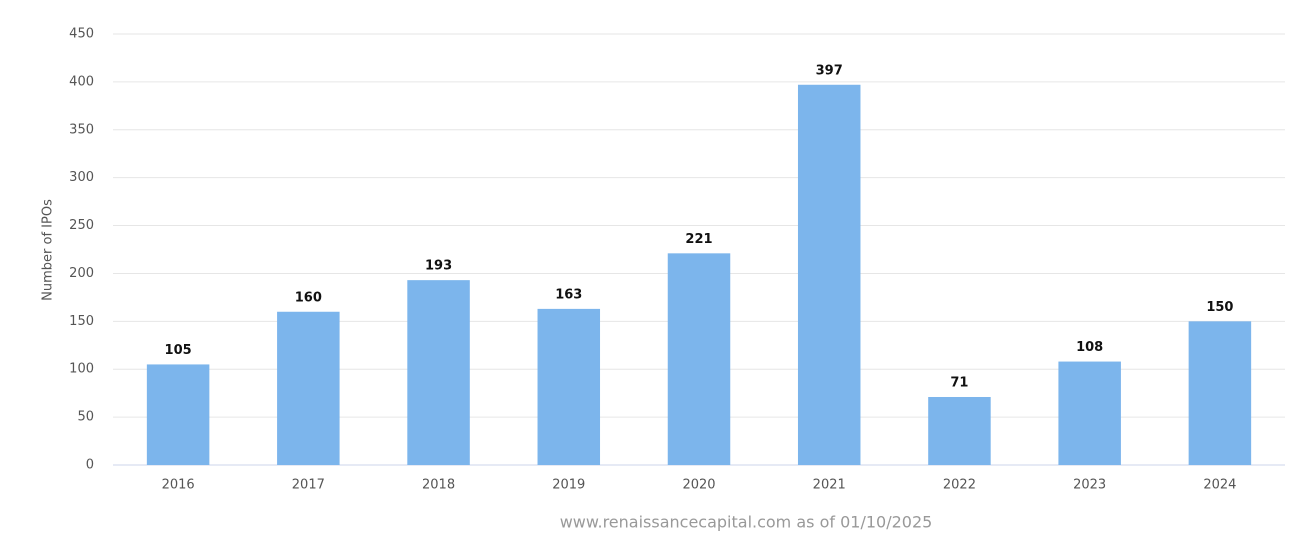 This screenshot has width=1312, height=547. What do you see at coordinates (81, 273) in the screenshot?
I see `y-tick-label: 200` at bounding box center [81, 273].